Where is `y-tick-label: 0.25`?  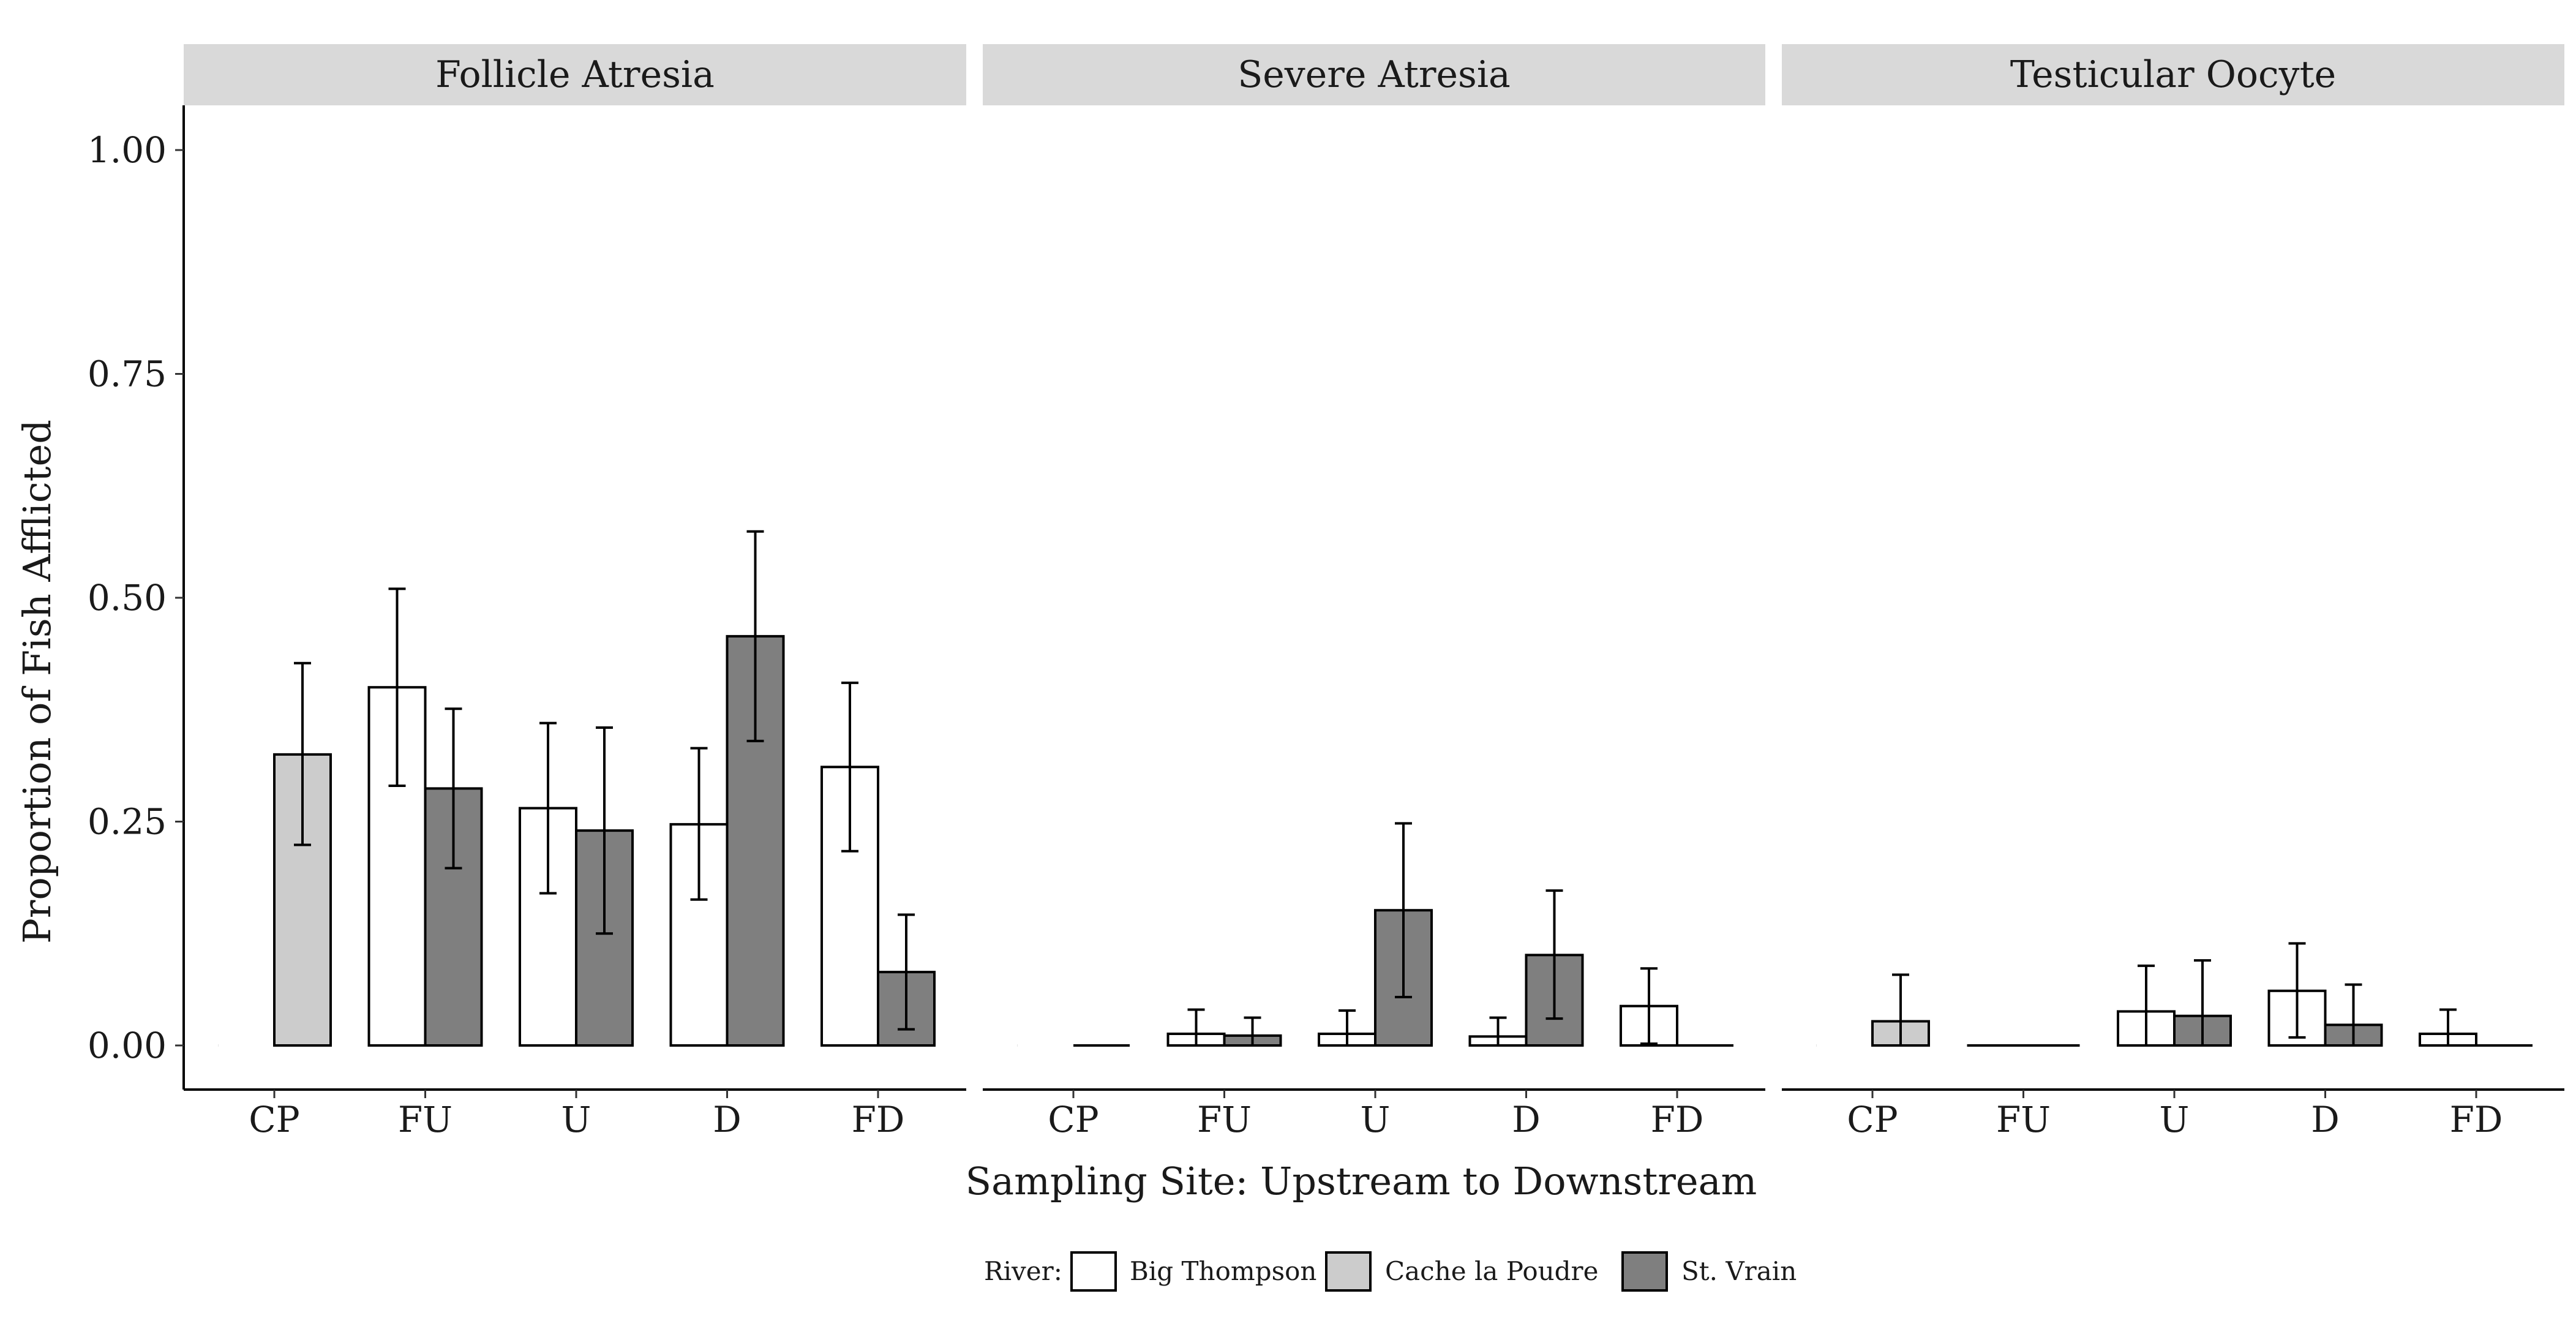 y-tick-label: 0.25 is located at coordinates (127, 822).